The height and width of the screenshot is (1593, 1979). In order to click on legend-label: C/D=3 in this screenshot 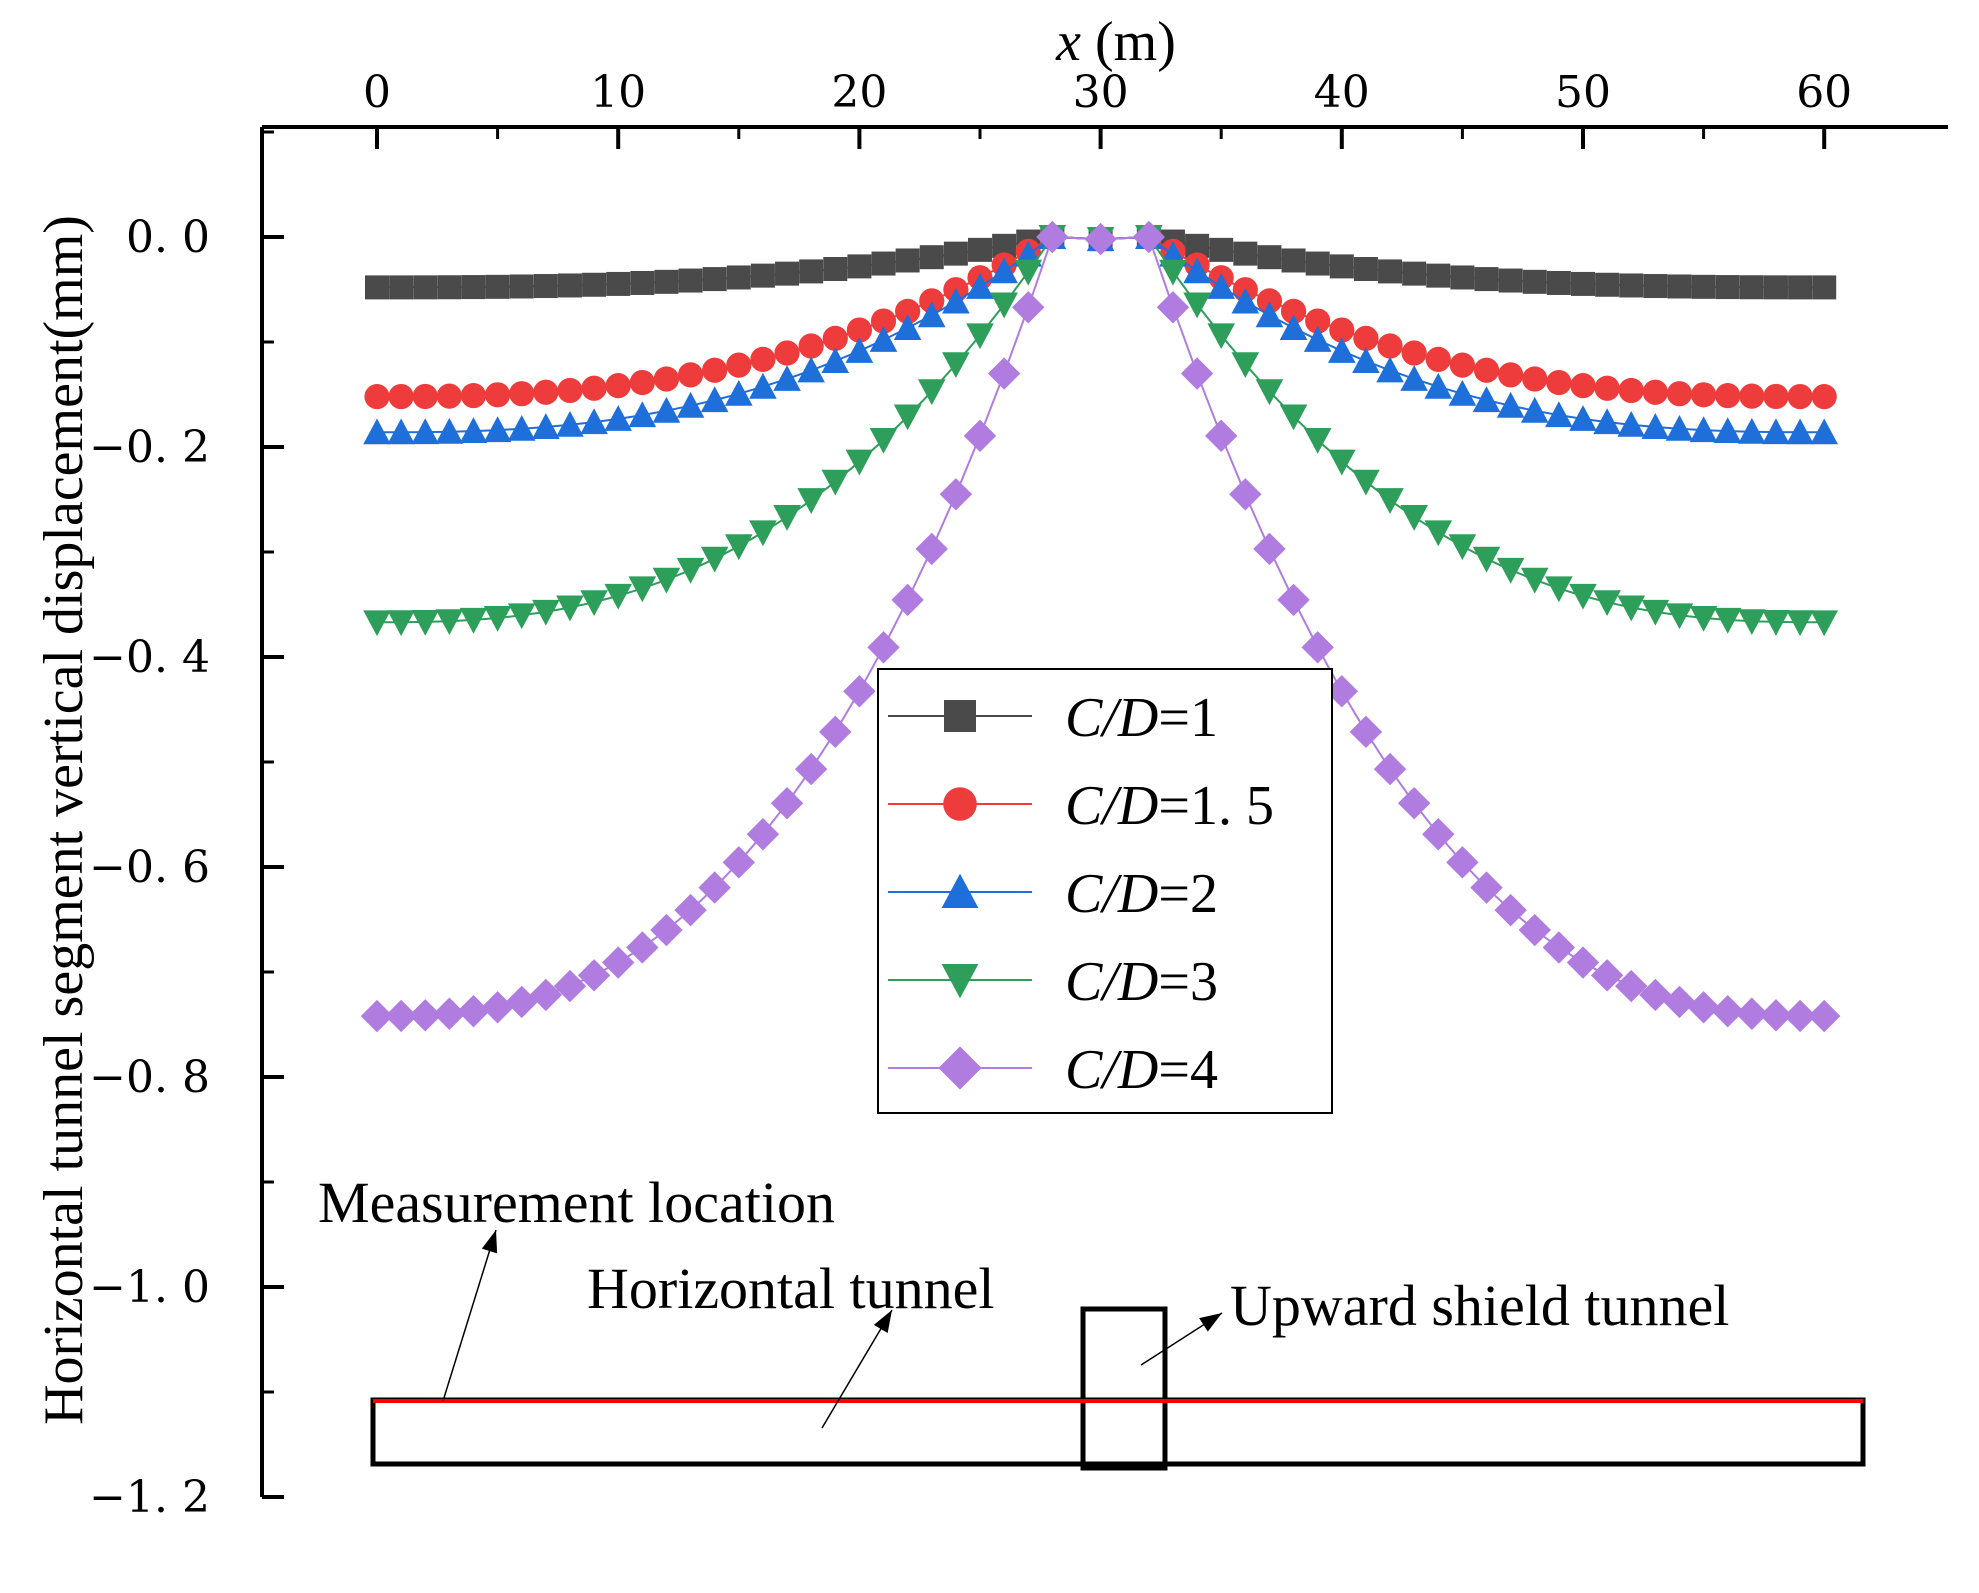, I will do `click(1141, 982)`.